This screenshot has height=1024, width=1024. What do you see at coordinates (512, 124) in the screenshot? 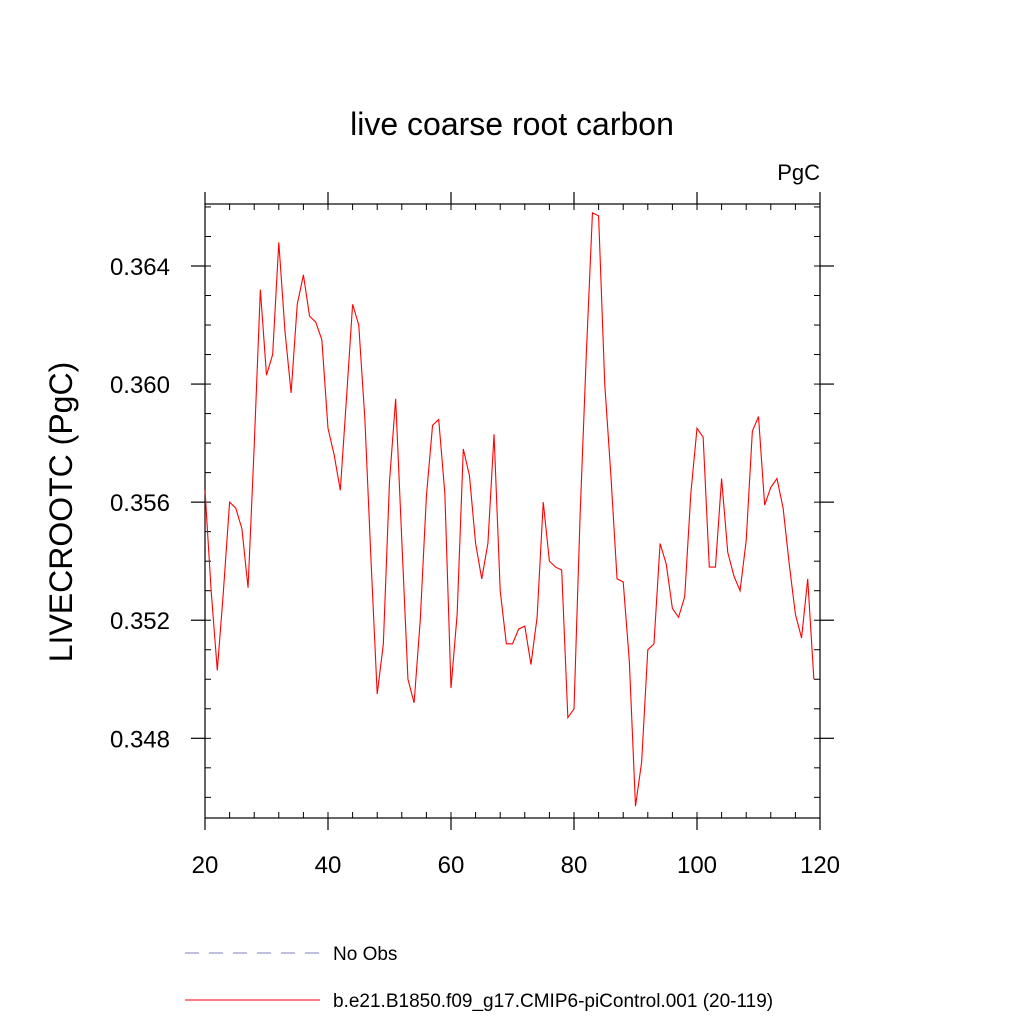
I see `chart-title: live coarse root carbon` at bounding box center [512, 124].